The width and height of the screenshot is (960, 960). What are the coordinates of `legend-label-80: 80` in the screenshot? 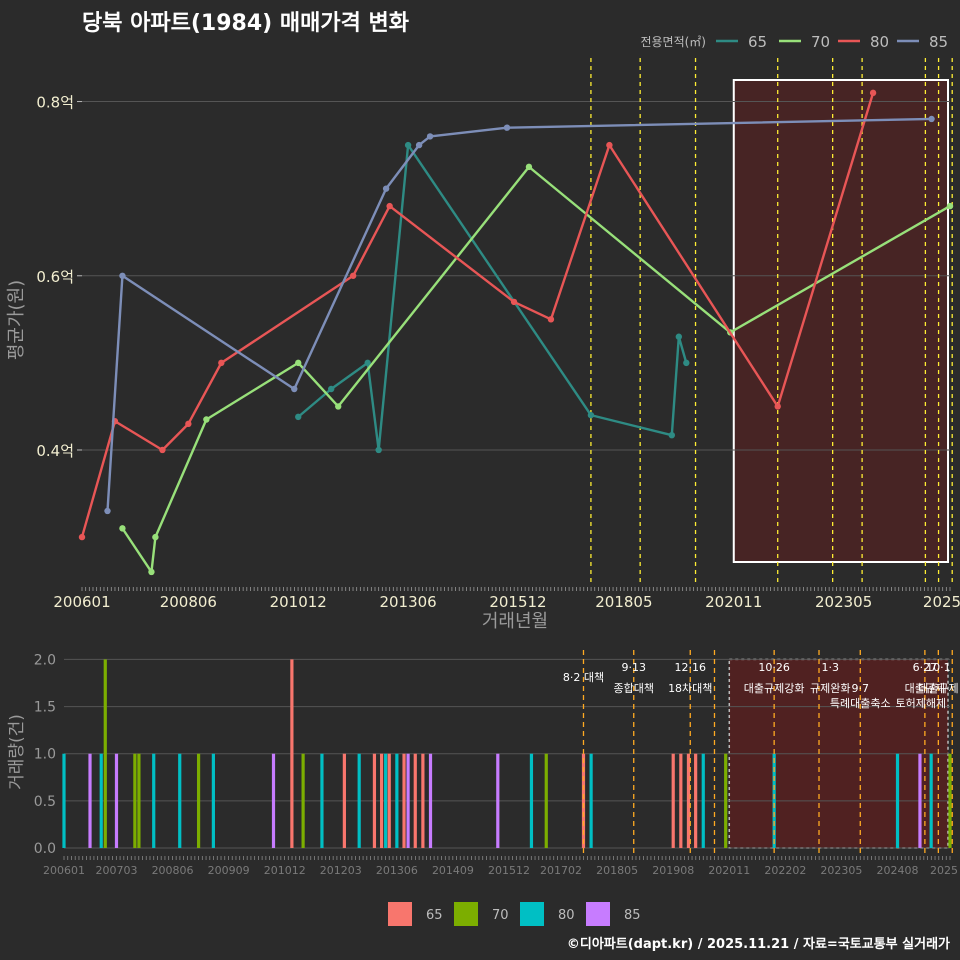 It's located at (879, 42).